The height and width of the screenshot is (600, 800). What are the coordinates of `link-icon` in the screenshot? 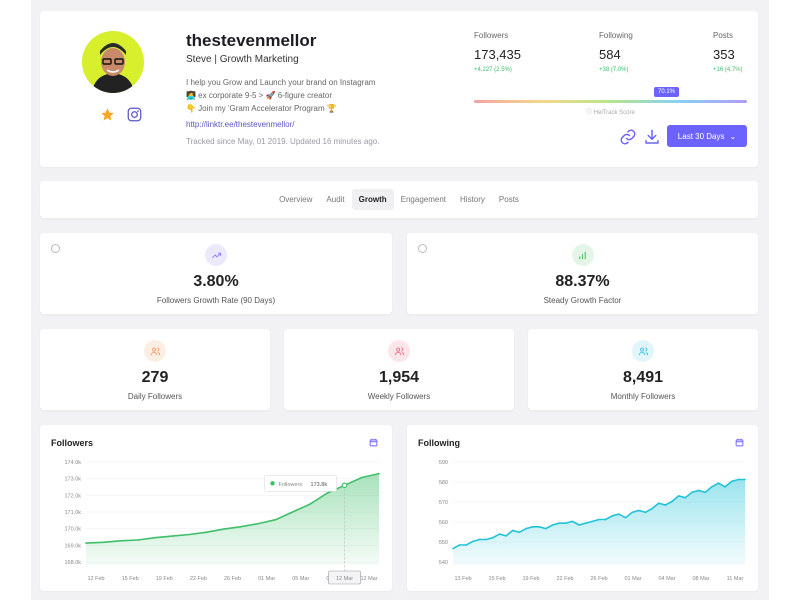 It's located at (628, 137).